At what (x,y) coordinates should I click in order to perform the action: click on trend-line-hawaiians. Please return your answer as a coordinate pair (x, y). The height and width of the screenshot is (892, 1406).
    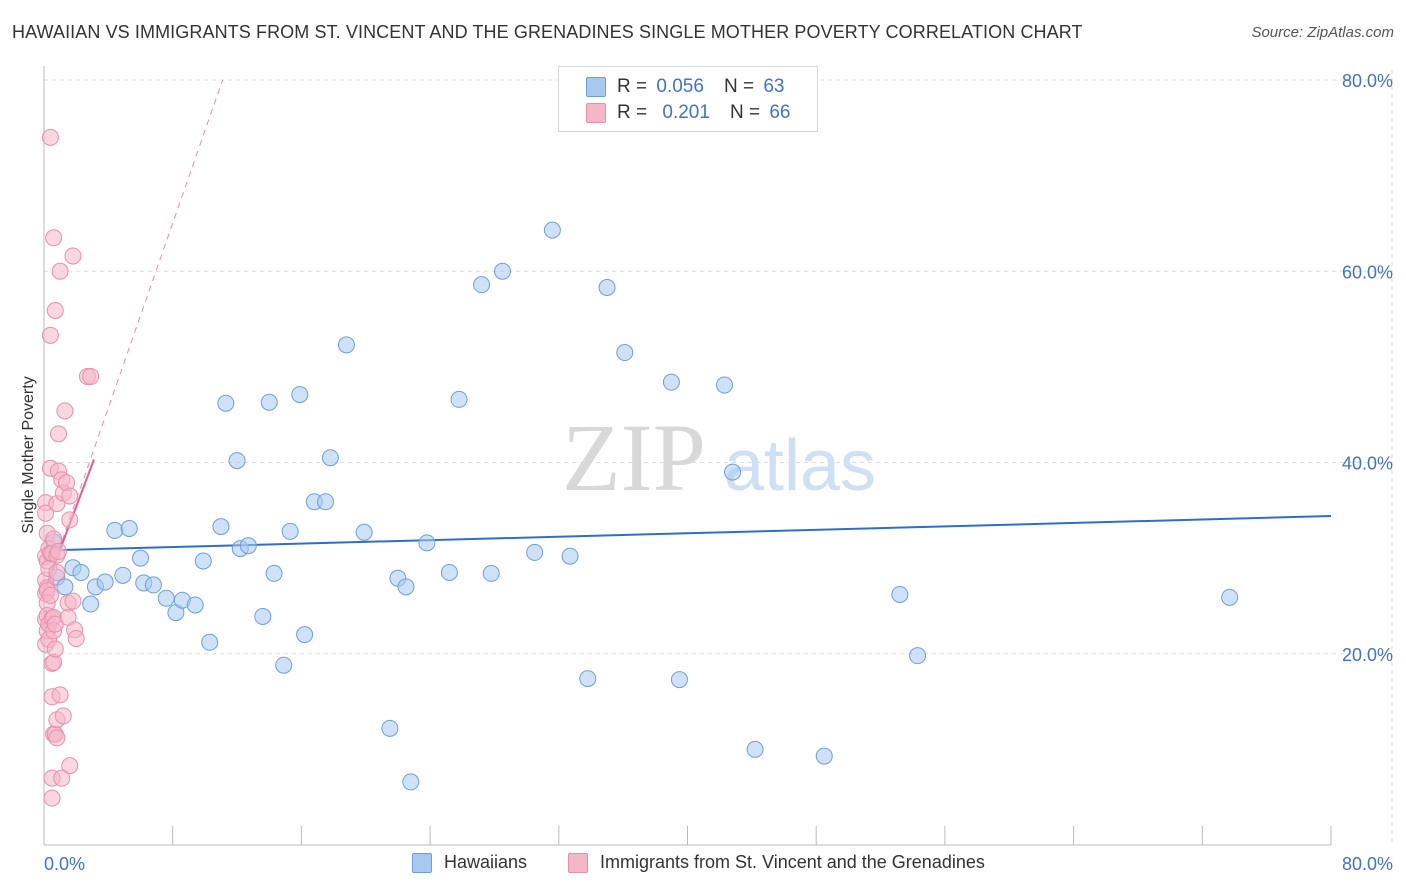
    Looking at the image, I should click on (687, 533).